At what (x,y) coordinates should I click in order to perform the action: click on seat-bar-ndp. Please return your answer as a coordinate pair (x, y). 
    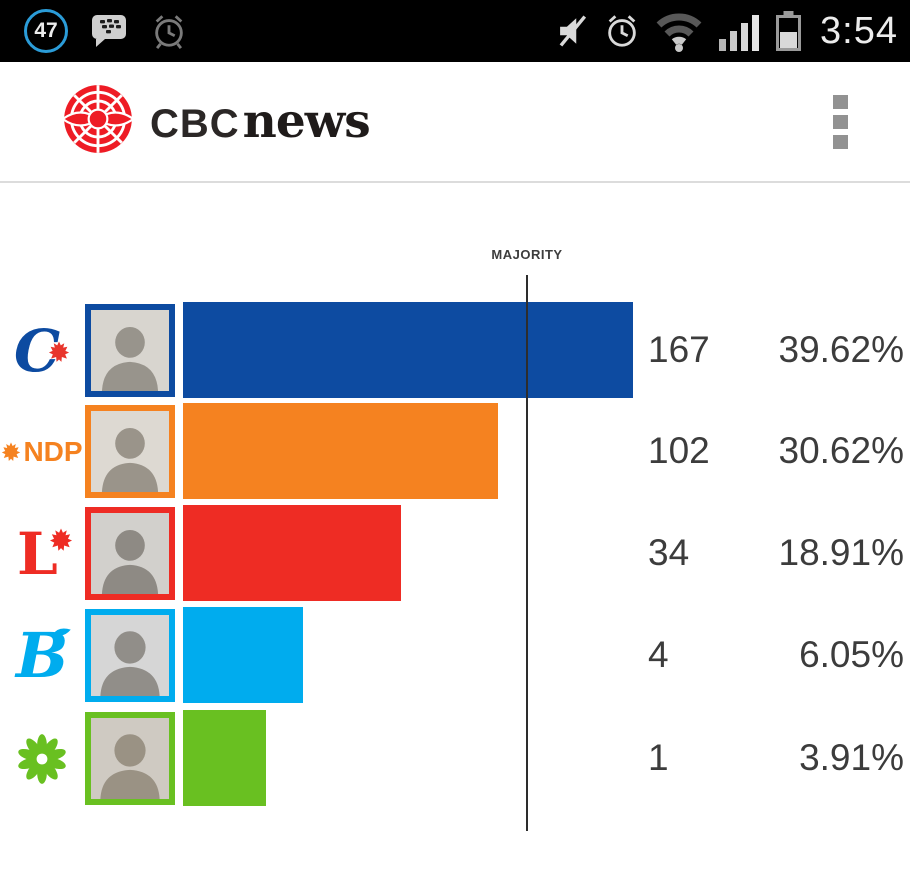
    Looking at the image, I should click on (340, 451).